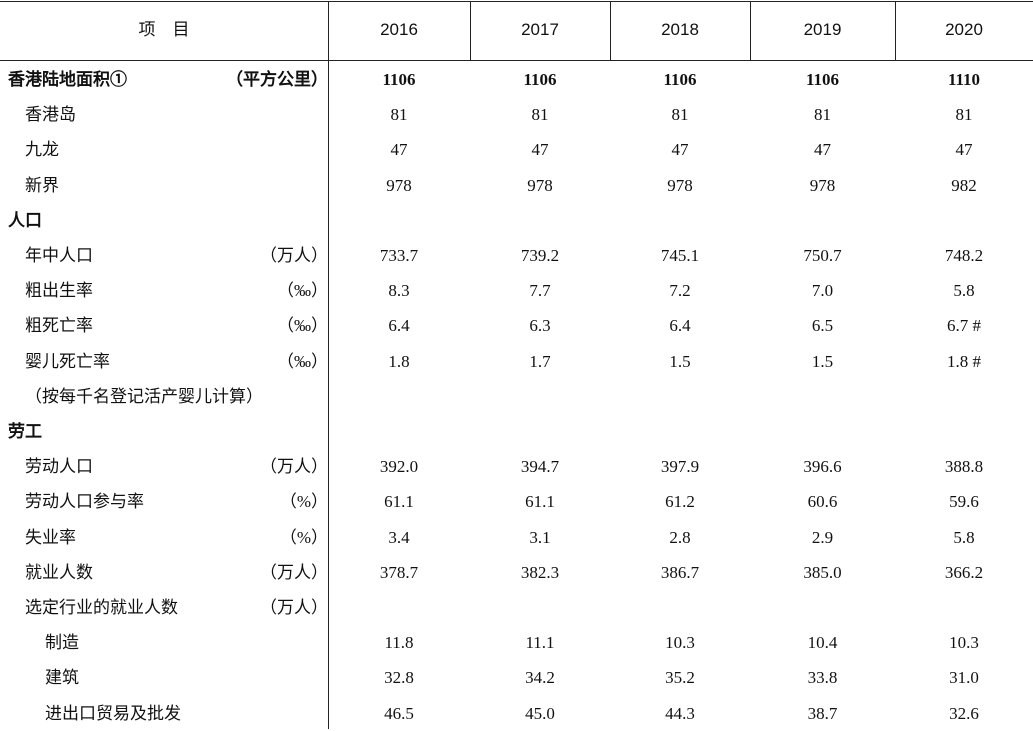 Image resolution: width=1033 pixels, height=731 pixels. Describe the element at coordinates (399, 467) in the screenshot. I see `cell-value: 392.0` at that location.